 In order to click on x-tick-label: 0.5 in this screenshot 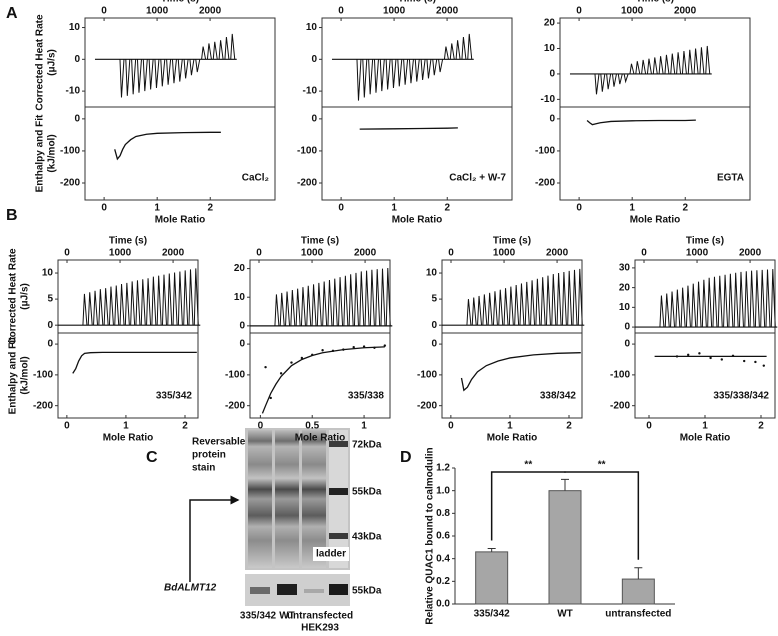, I will do `click(312, 426)`.